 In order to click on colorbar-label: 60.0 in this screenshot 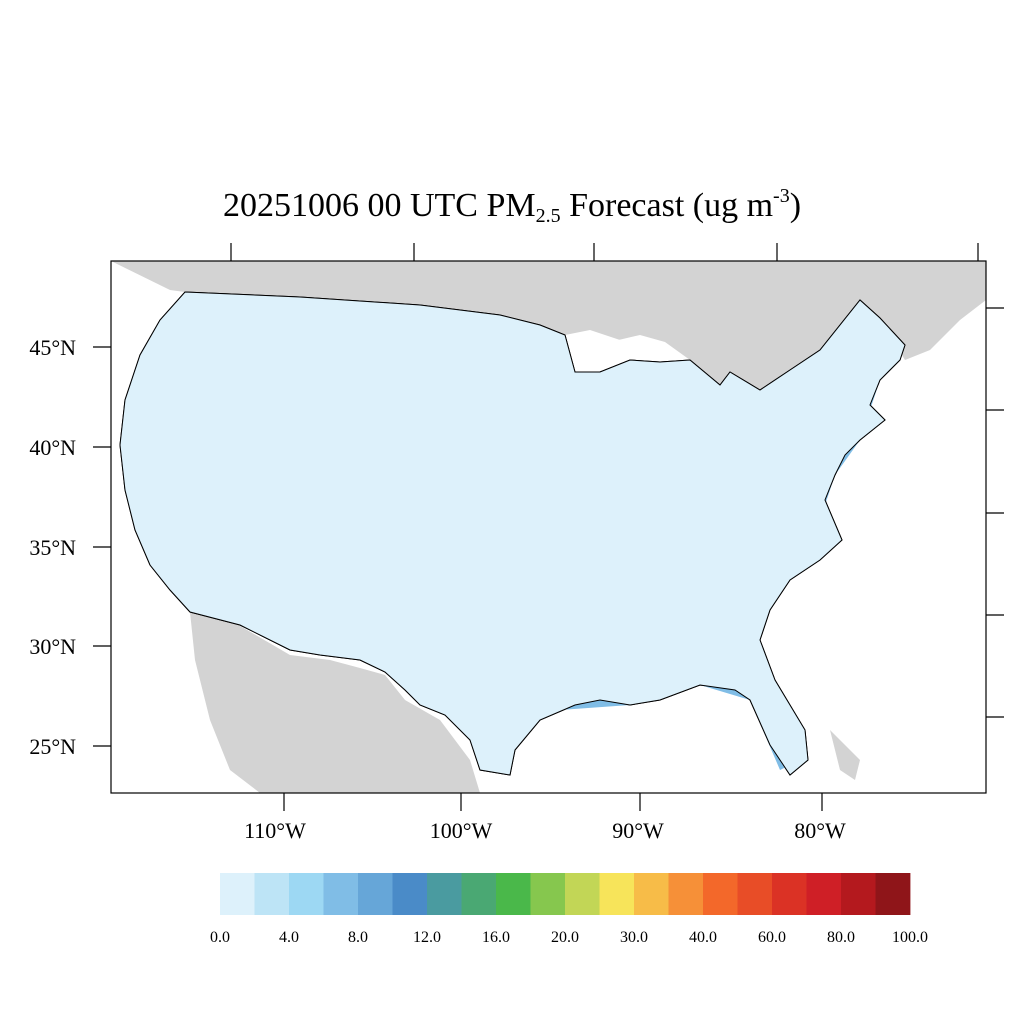, I will do `click(772, 937)`.